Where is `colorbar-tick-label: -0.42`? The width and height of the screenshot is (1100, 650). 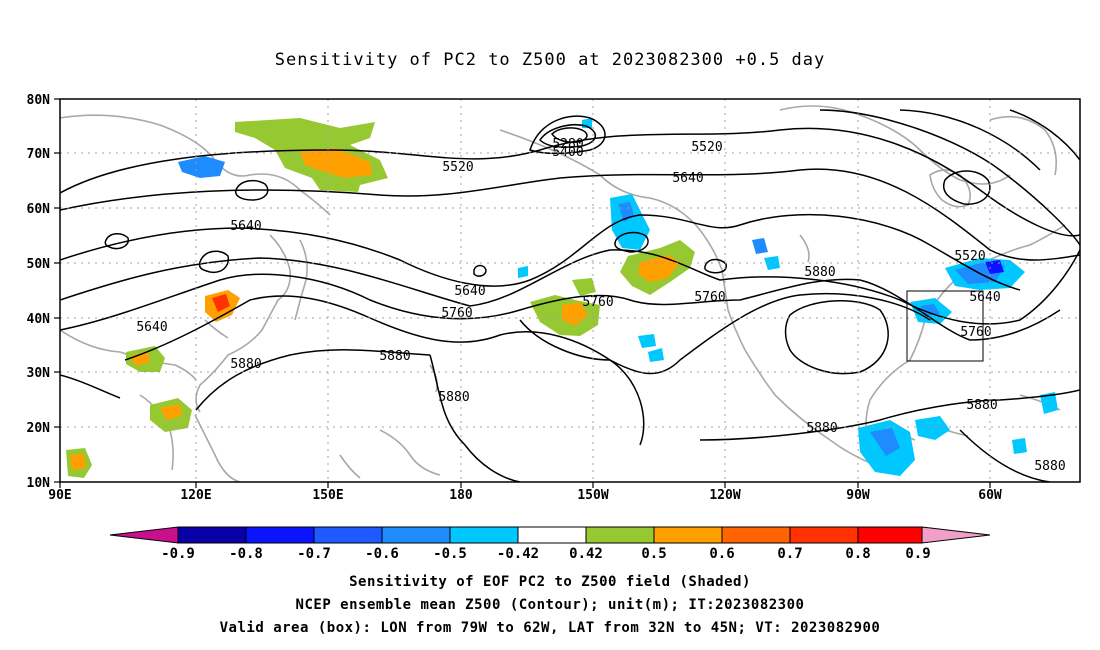
colorbar-tick-label: -0.42 is located at coordinates (518, 554).